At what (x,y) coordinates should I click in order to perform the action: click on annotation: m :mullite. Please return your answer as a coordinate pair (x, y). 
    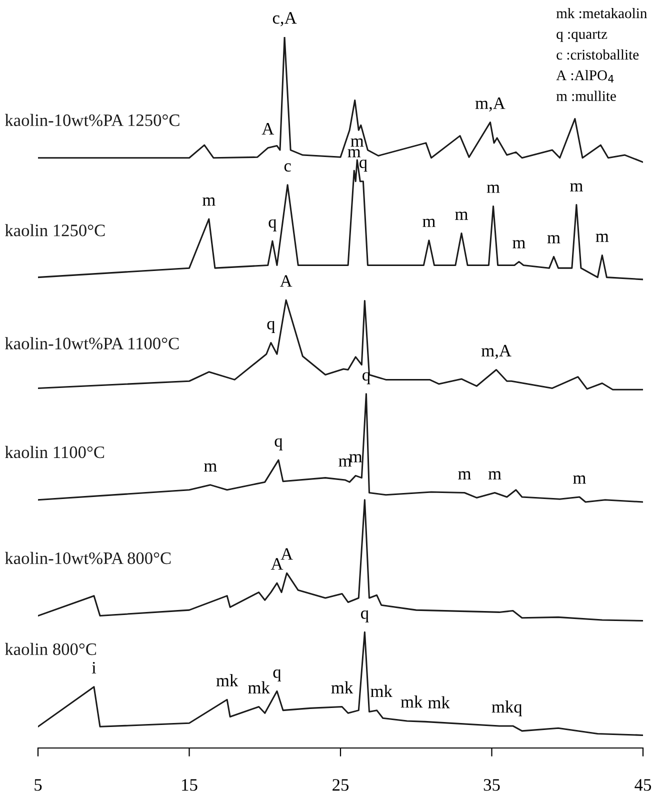
    Looking at the image, I should click on (586, 96).